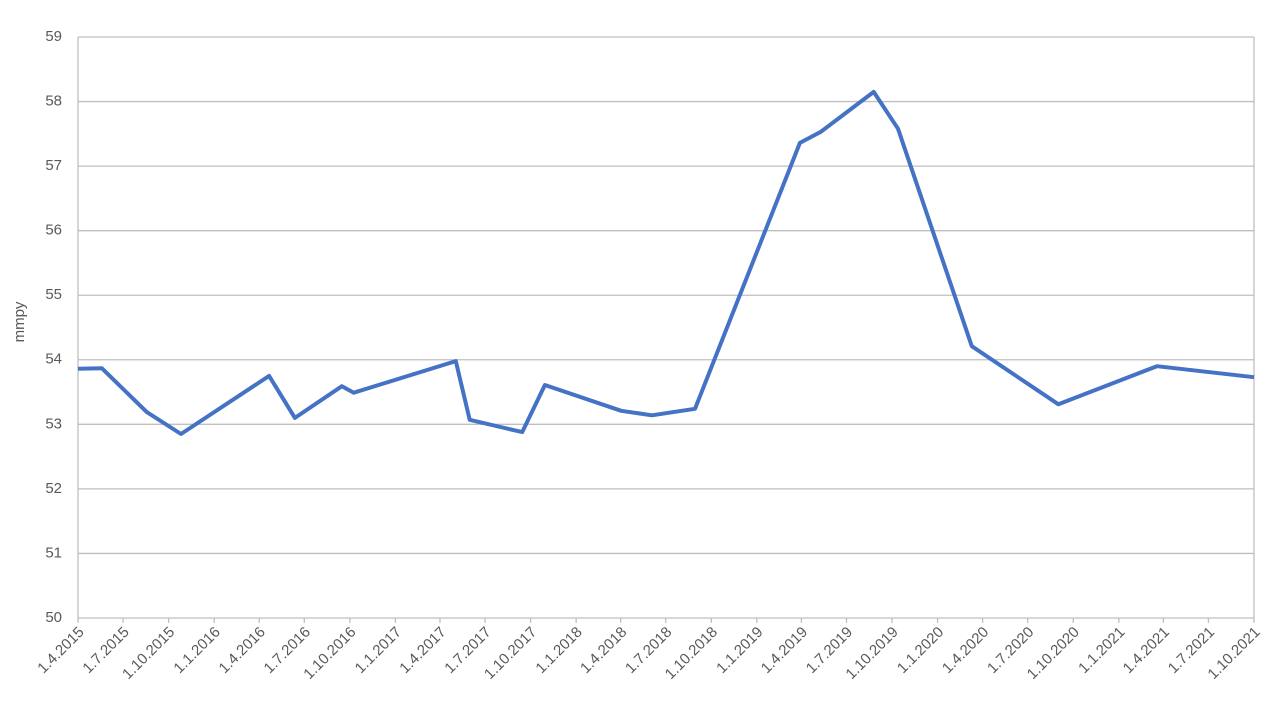 The image size is (1280, 720). Describe the element at coordinates (19, 321) in the screenshot. I see `y-axis-label: mmpy` at that location.